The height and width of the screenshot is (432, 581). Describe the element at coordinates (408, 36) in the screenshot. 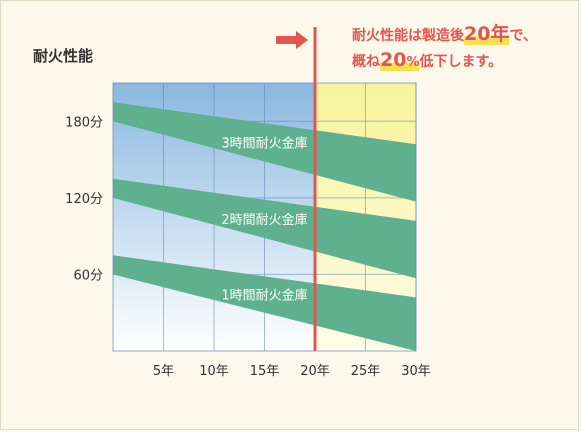

I see `annotation-text: 耐火性能は製造後` at that location.